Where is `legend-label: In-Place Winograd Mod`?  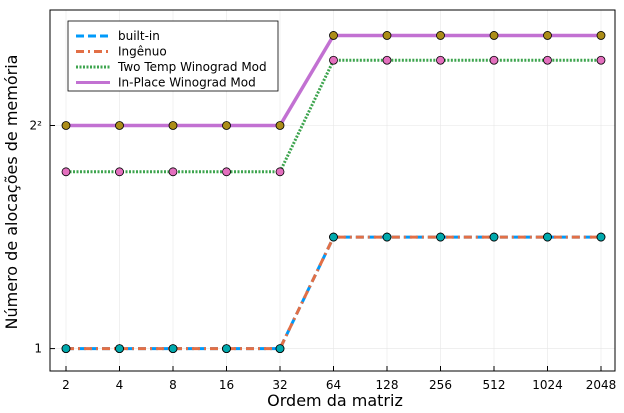 legend-label: In-Place Winograd Mod is located at coordinates (187, 83).